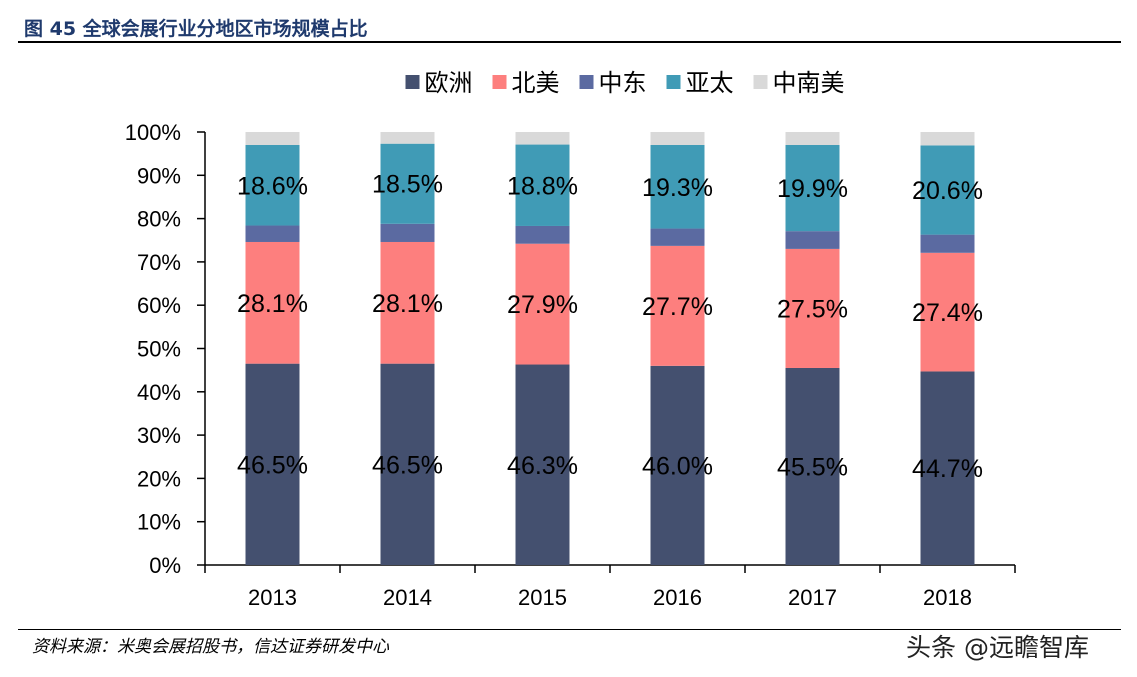 This screenshot has height=677, width=1137. I want to click on data-label: 27.4%, so click(947, 313).